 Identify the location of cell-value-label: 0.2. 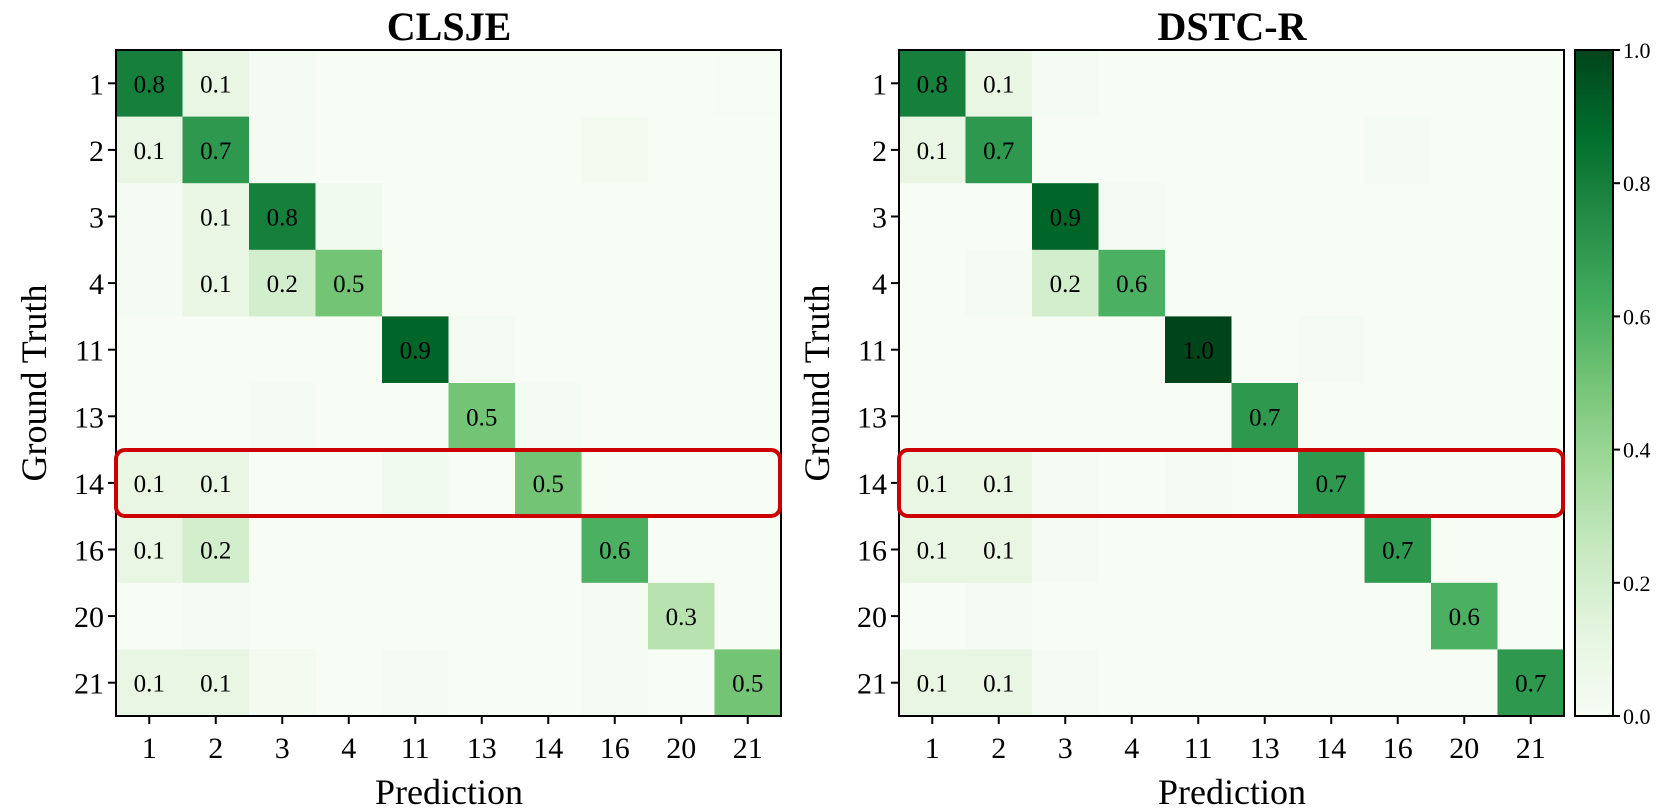
(1065, 284).